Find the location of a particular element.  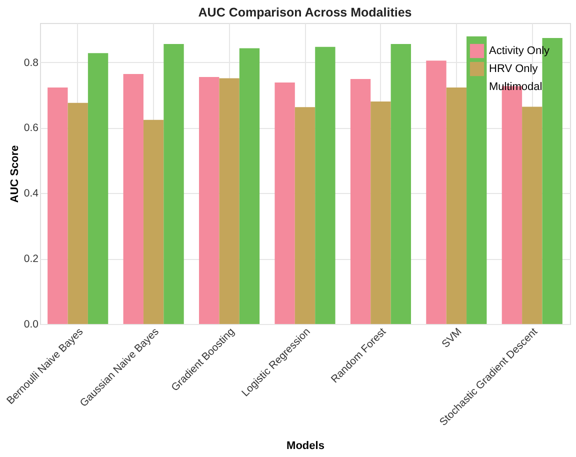

x-axis-title: Models is located at coordinates (305, 446).